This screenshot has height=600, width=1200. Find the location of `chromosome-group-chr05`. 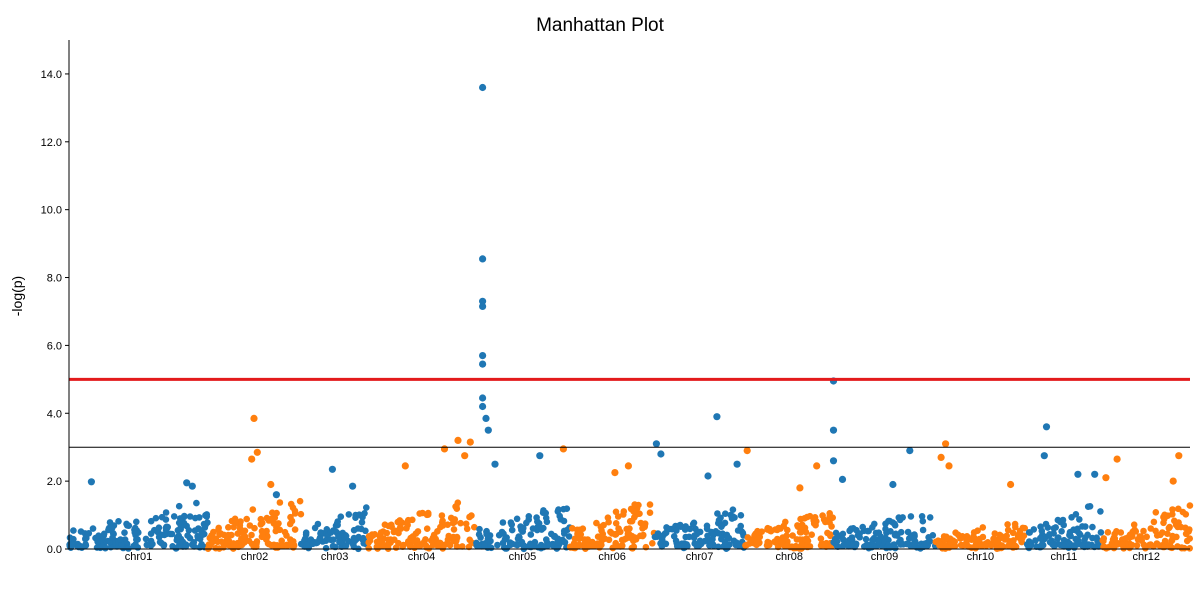

chromosome-group-chr05 is located at coordinates (523, 318).